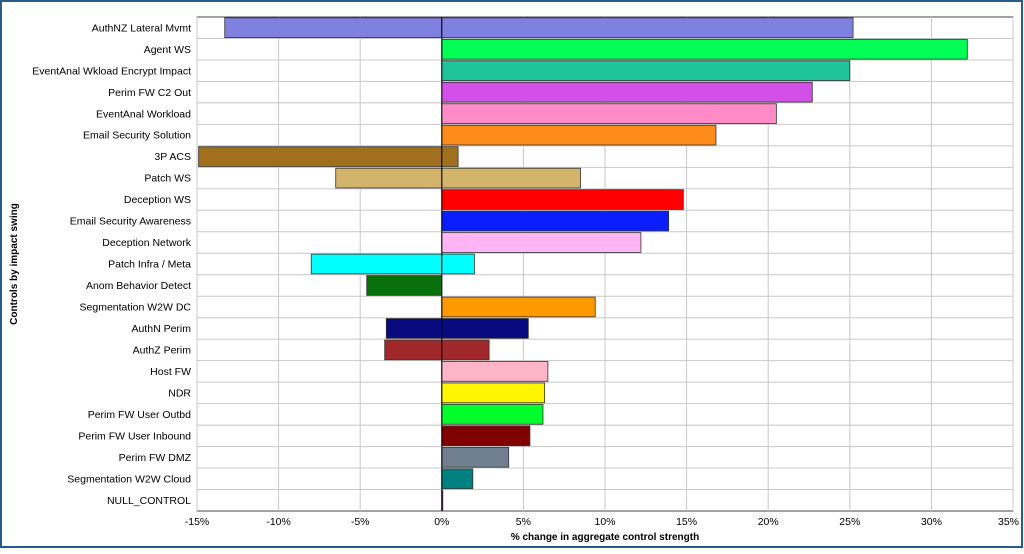  What do you see at coordinates (143, 114) in the screenshot?
I see `category-label: EventAnal Workload` at bounding box center [143, 114].